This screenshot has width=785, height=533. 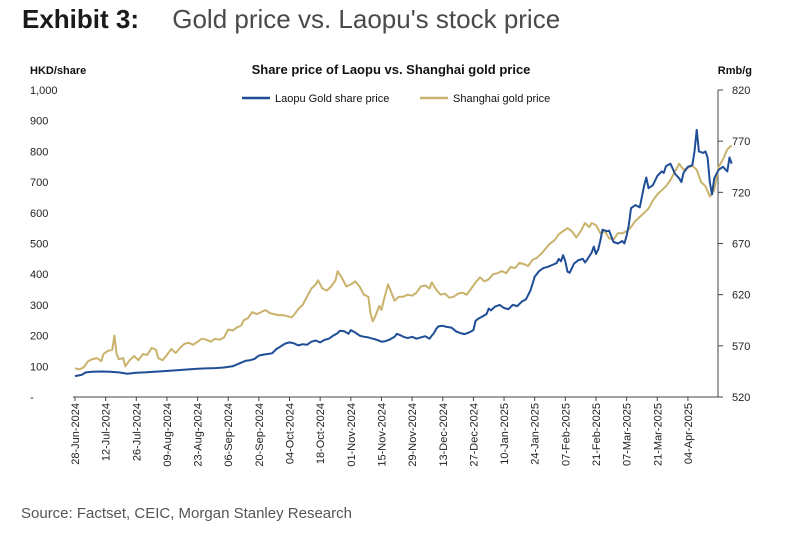 I want to click on x-tick-label: 09-Aug-2024, so click(x=168, y=435).